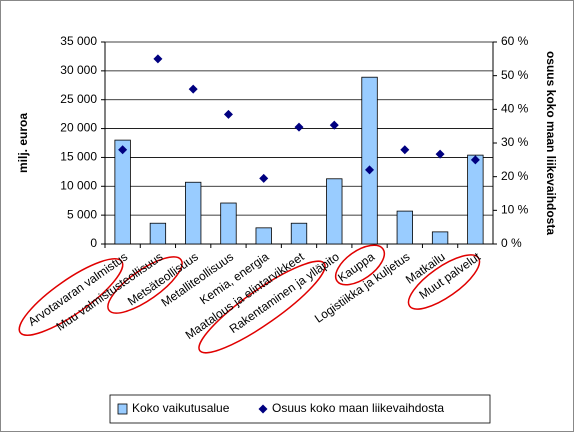 This screenshot has height=432, width=574. I want to click on y2-tick-label: 20 %, so click(515, 176).